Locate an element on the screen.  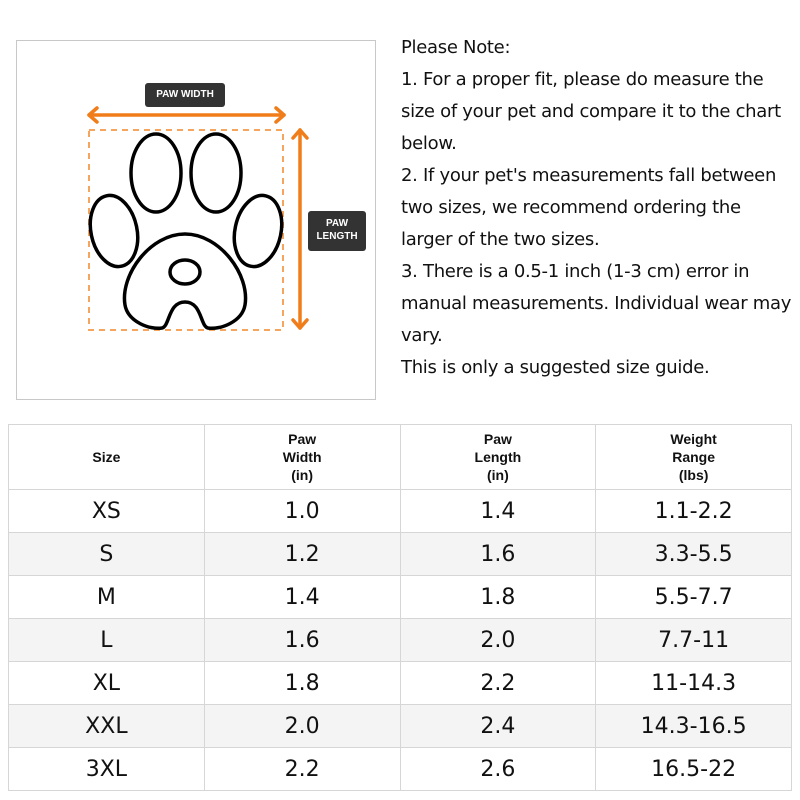
table-row: 3XL 2.2 2.6 16.5-22 is located at coordinates (400, 769).